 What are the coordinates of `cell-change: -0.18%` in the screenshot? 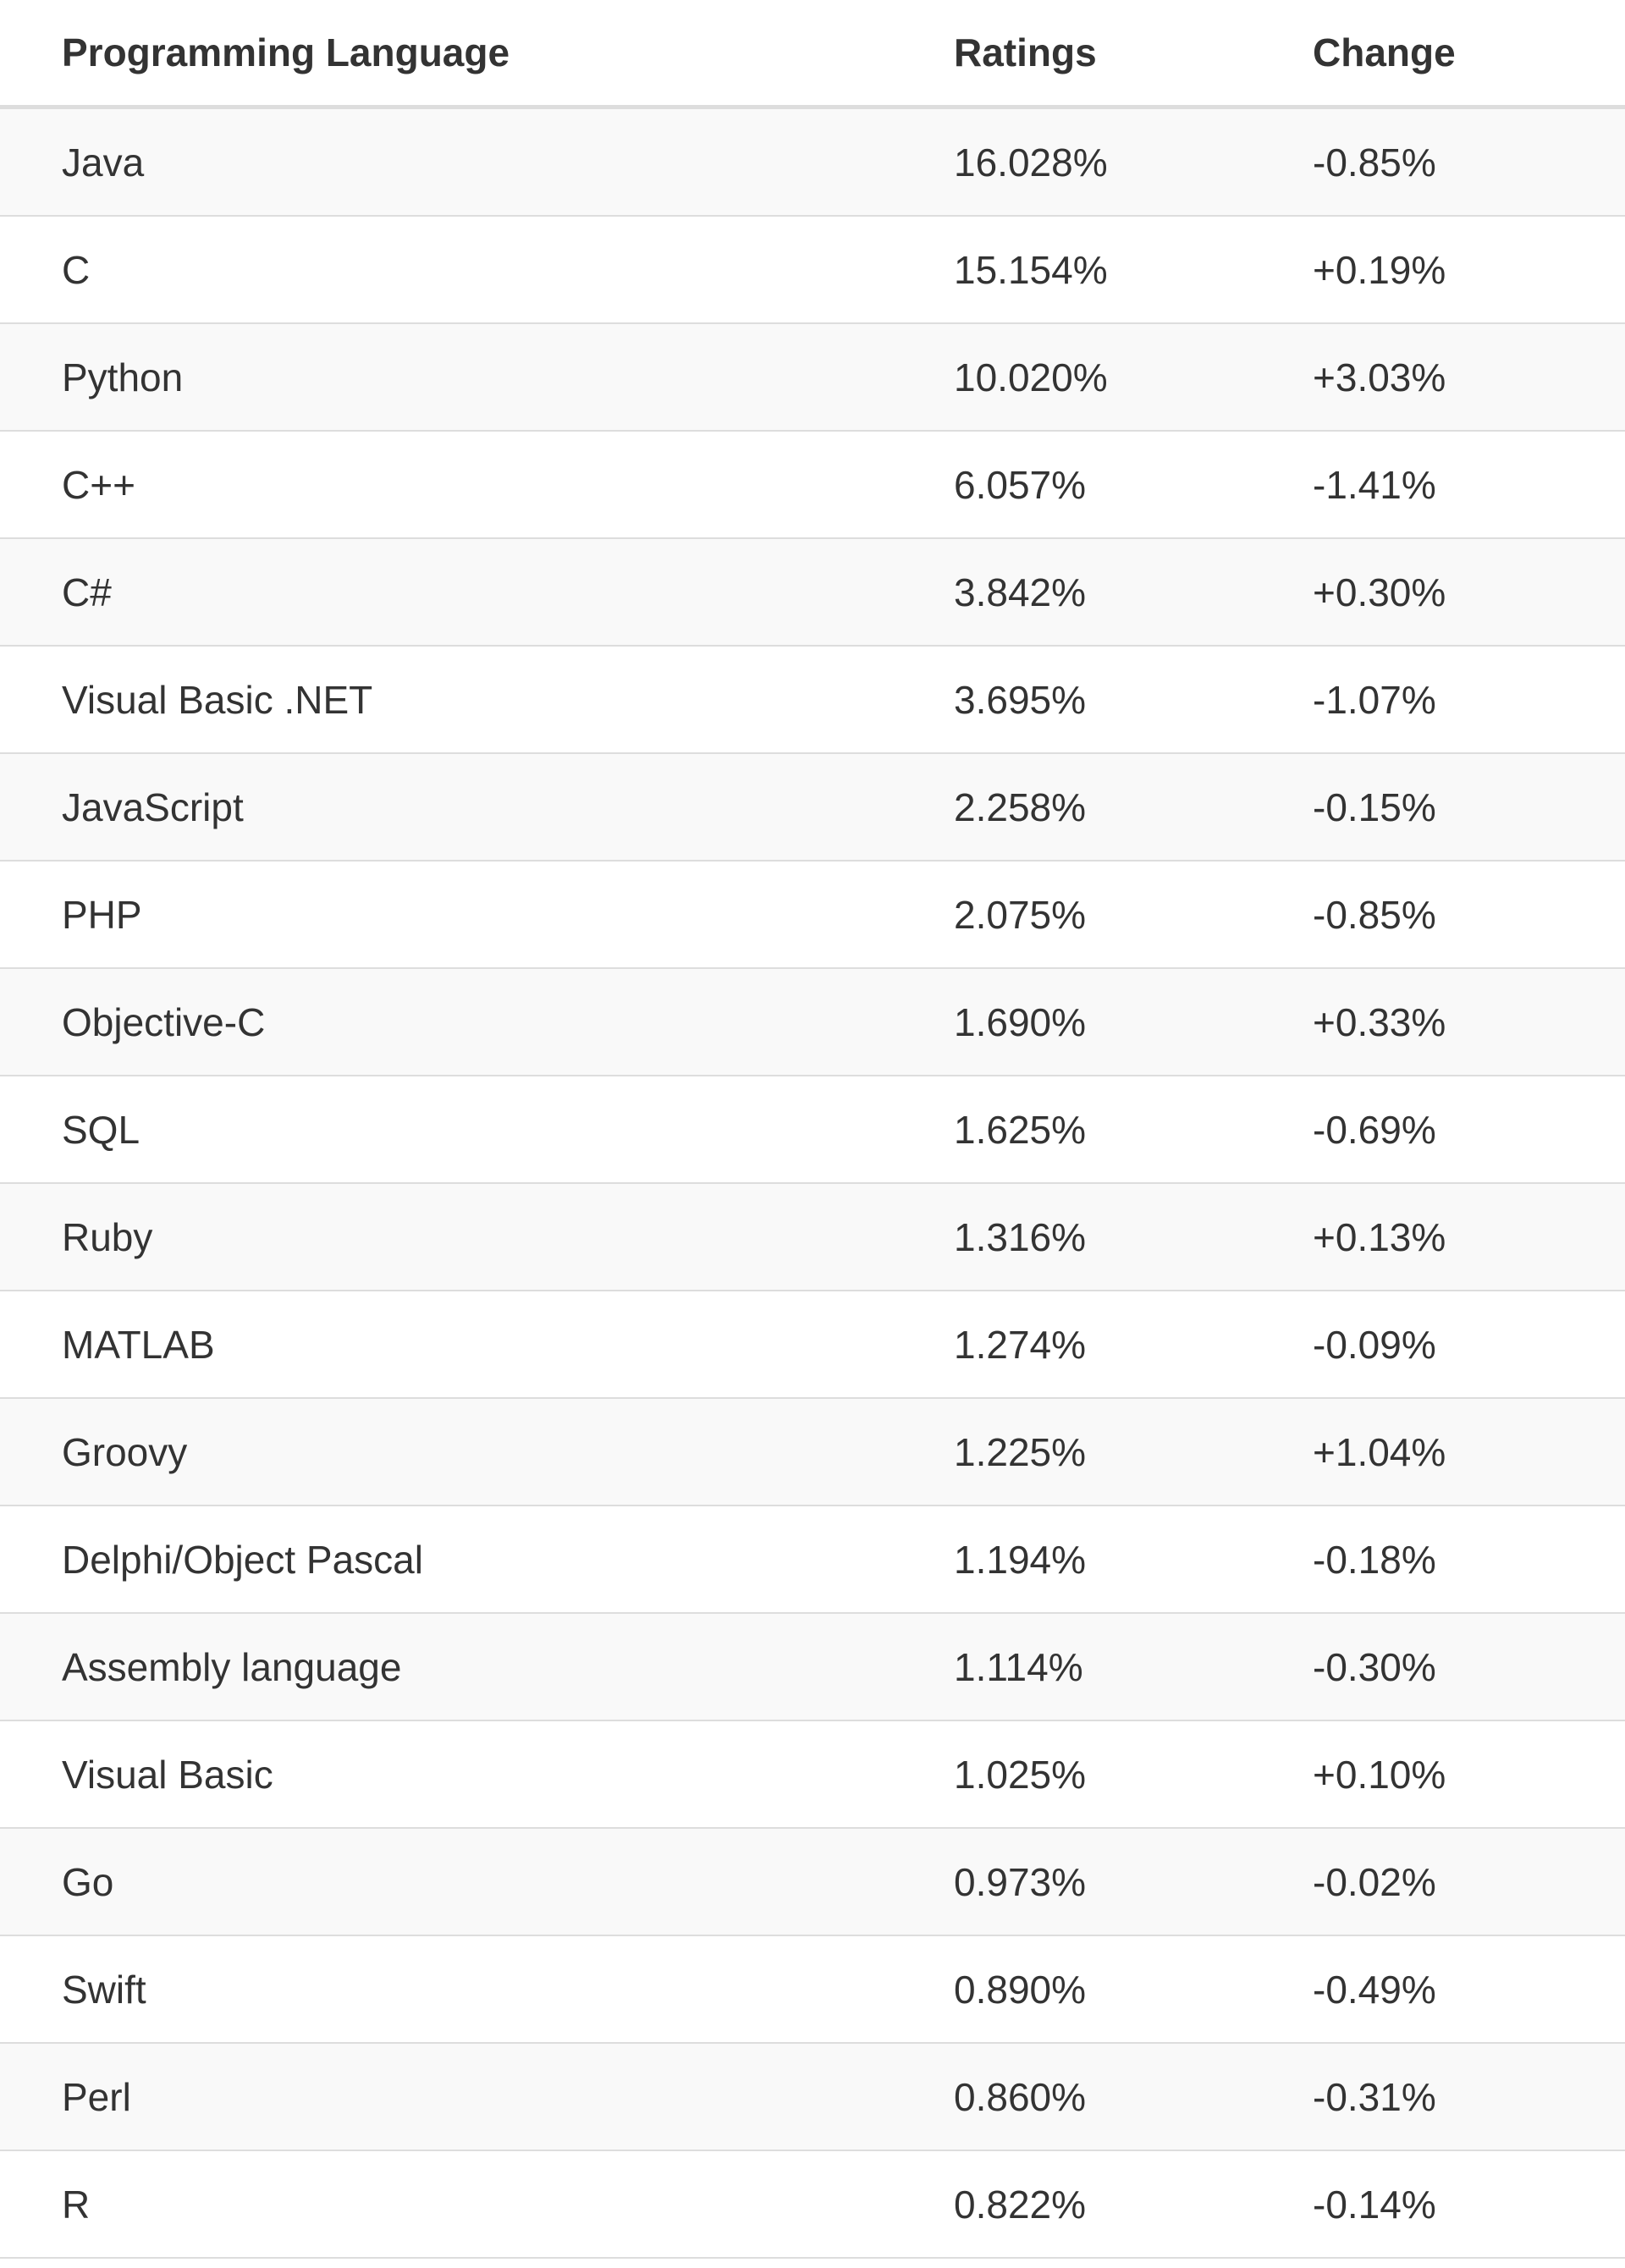 It's located at (1438, 1559).